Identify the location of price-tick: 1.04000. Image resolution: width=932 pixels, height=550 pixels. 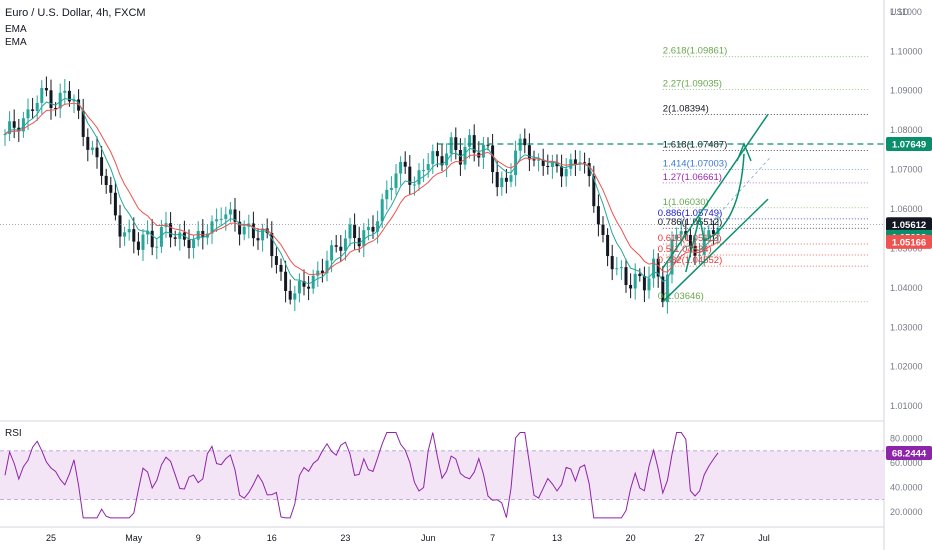
(906, 288).